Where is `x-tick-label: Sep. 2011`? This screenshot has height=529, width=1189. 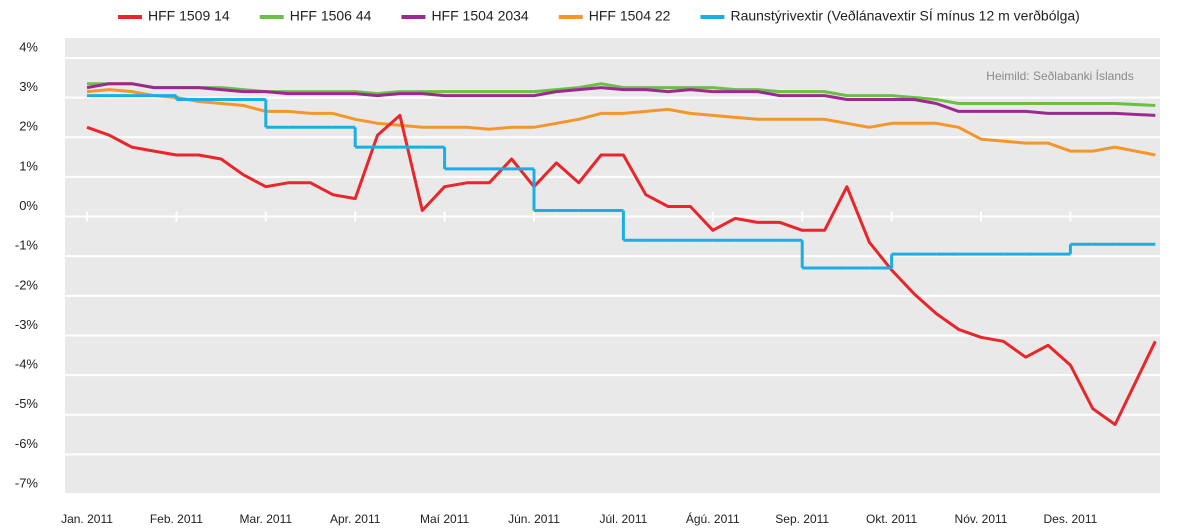 x-tick-label: Sep. 2011 is located at coordinates (802, 519).